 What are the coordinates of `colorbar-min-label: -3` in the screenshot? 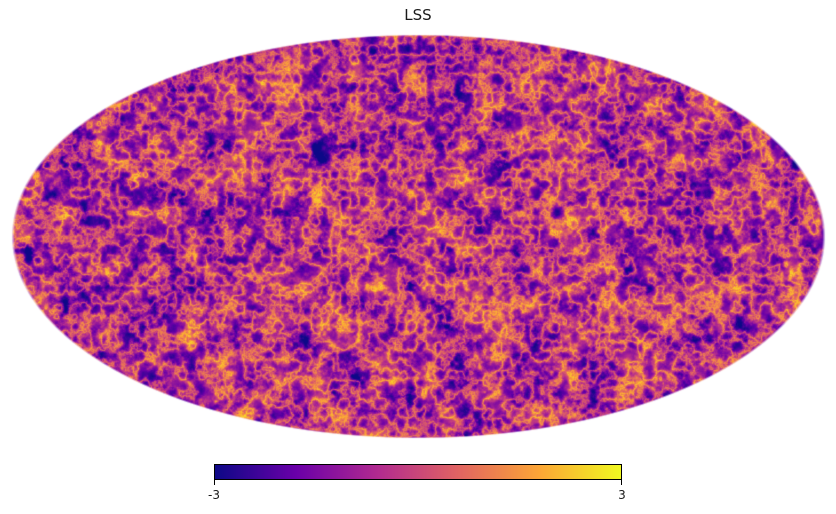 It's located at (214, 495).